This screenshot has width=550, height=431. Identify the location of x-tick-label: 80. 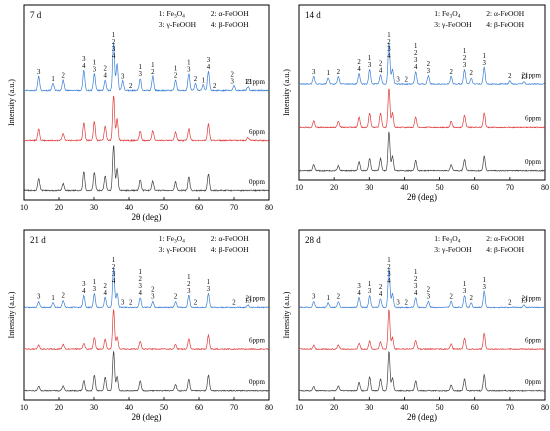
(269, 407).